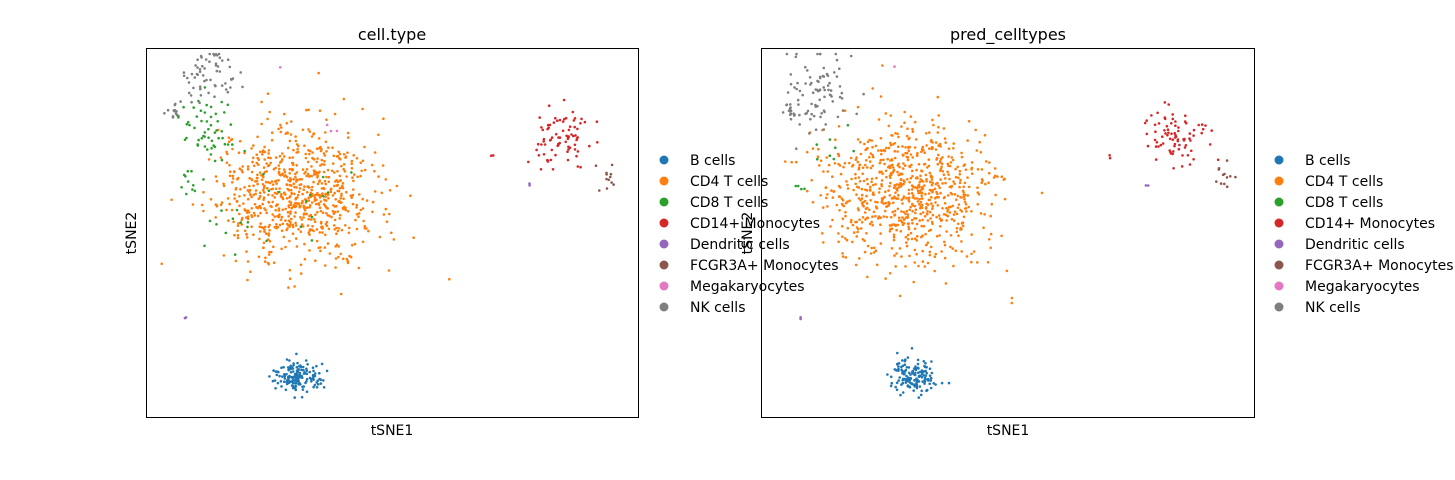 The image size is (1455, 480). What do you see at coordinates (713, 182) in the screenshot?
I see `legend-item: CD4 T cells` at bounding box center [713, 182].